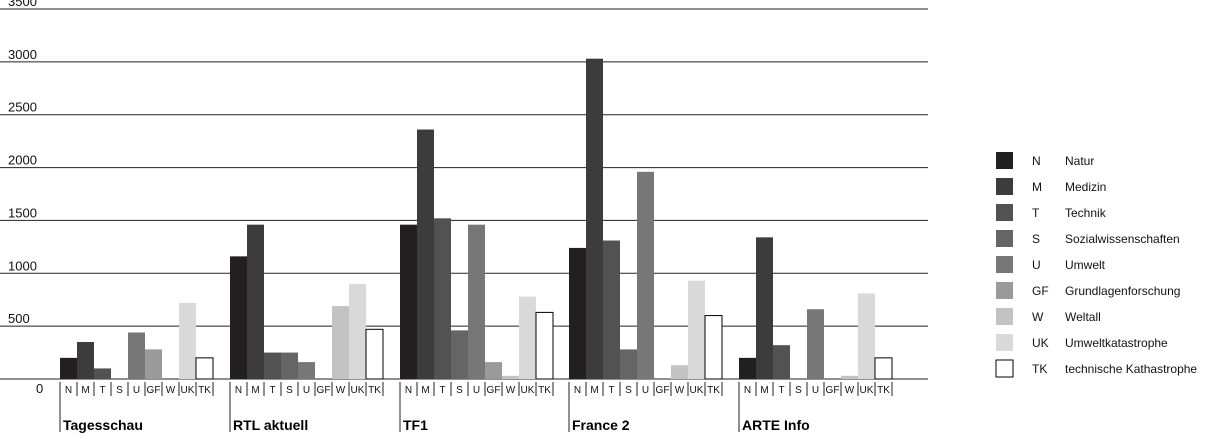  Describe the element at coordinates (289, 365) in the screenshot. I see `bar-rtl-aktuell-s` at that location.